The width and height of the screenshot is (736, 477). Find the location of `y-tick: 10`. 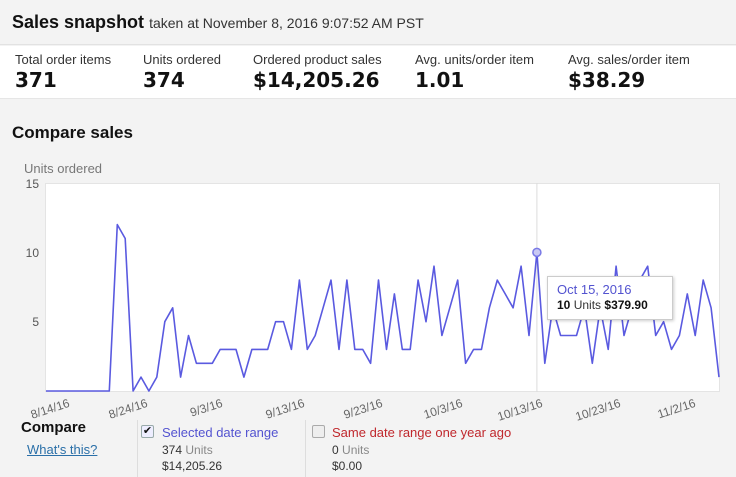

y-tick: 10 is located at coordinates (32, 253).